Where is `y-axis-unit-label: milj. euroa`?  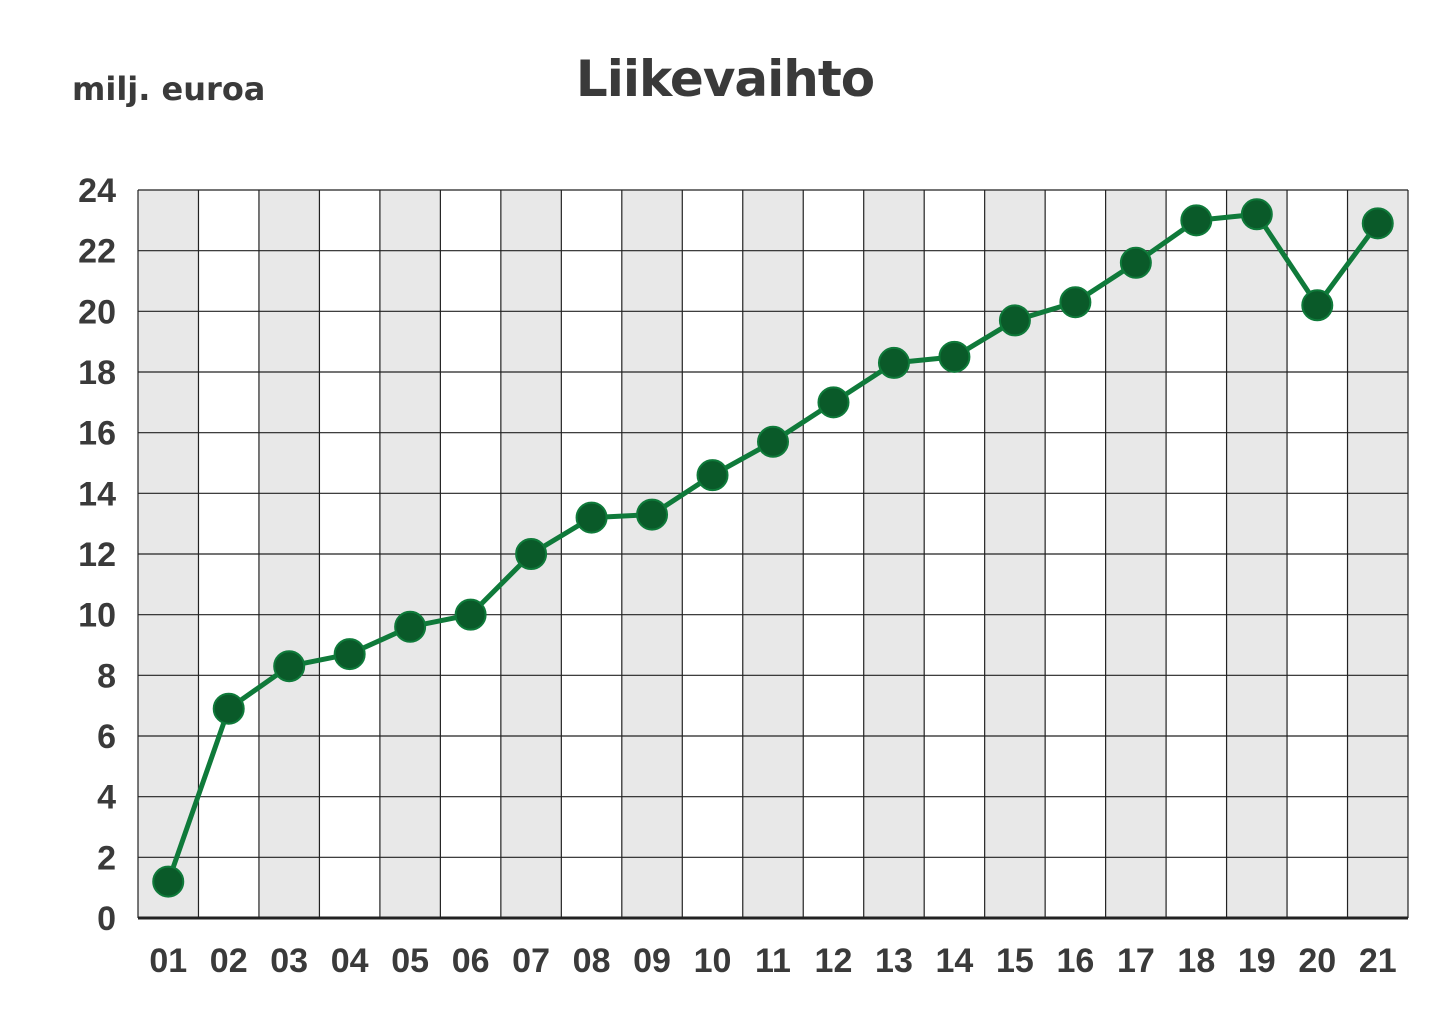 y-axis-unit-label: milj. euroa is located at coordinates (169, 89).